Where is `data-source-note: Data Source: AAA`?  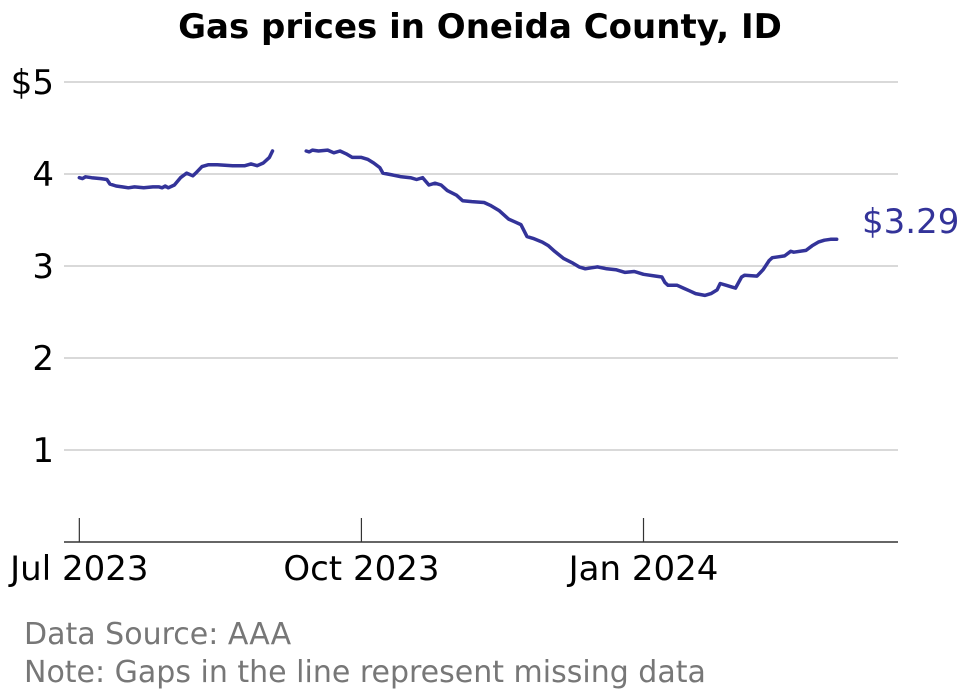
data-source-note: Data Source: AAA is located at coordinates (158, 634).